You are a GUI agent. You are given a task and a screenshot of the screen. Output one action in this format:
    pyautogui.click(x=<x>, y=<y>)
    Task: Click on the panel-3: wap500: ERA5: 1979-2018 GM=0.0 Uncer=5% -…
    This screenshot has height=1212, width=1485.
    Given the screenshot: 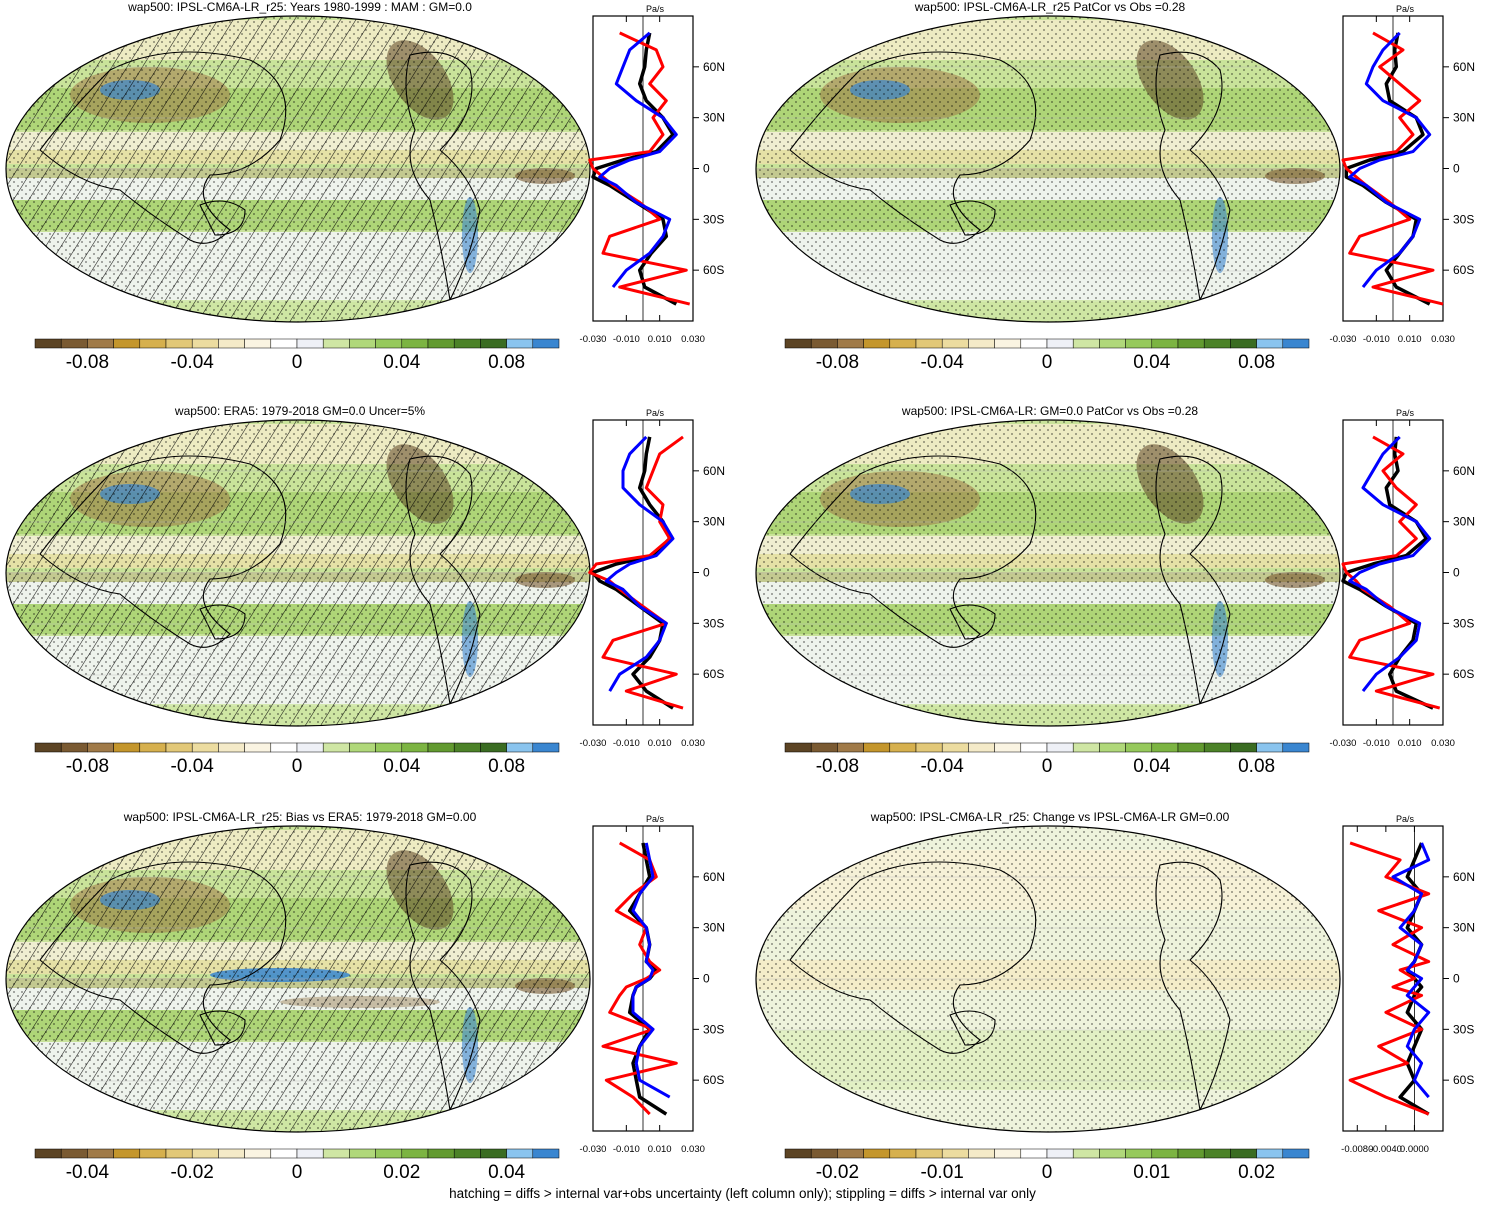 What is the action you would take?
    pyautogui.click(x=365, y=590)
    